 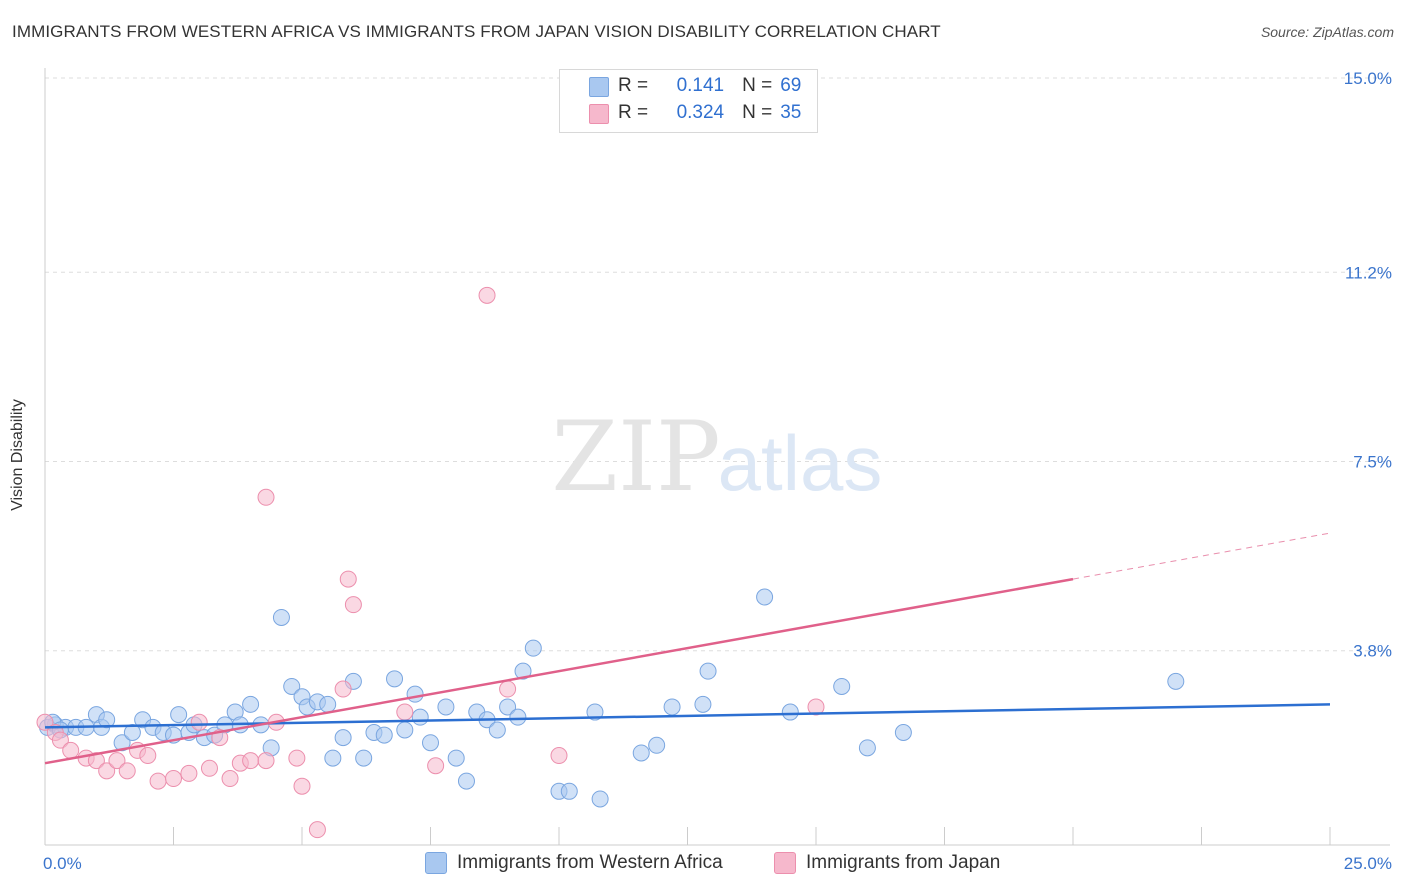 I want to click on legend-n-value: 69, so click(x=791, y=85).